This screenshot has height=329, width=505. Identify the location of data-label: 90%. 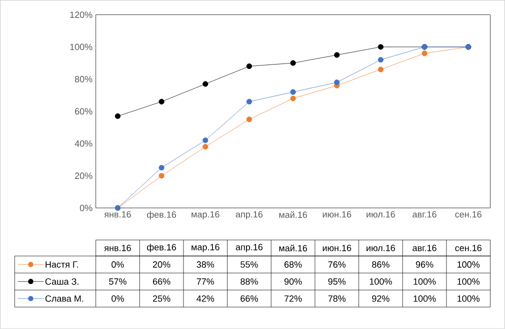
(293, 281).